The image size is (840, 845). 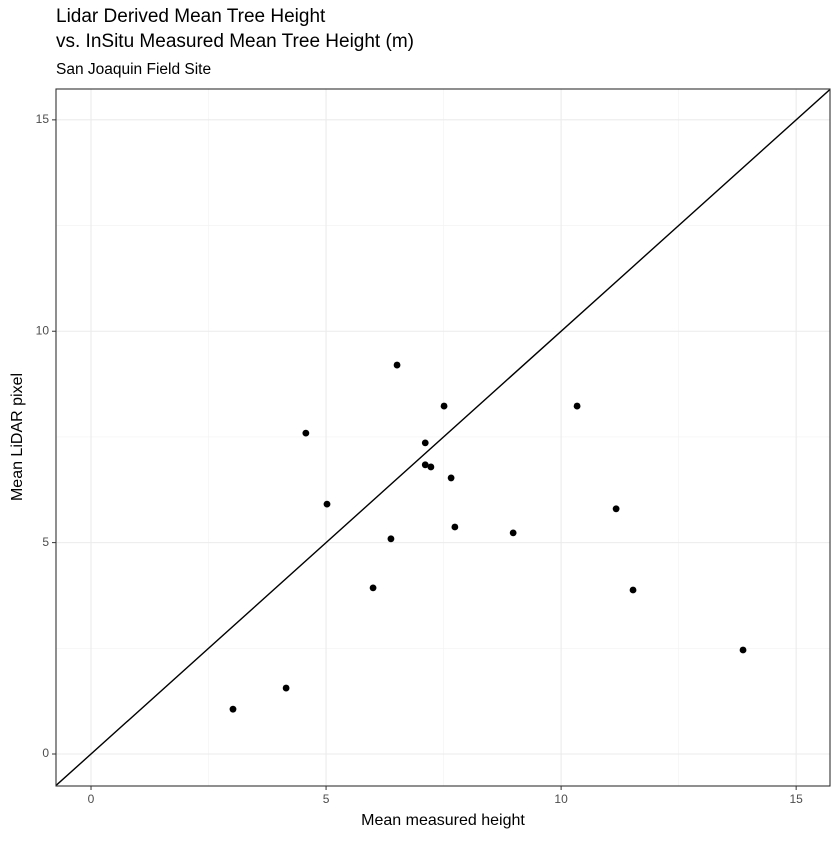 What do you see at coordinates (326, 799) in the screenshot?
I see `x-tick-label: 5` at bounding box center [326, 799].